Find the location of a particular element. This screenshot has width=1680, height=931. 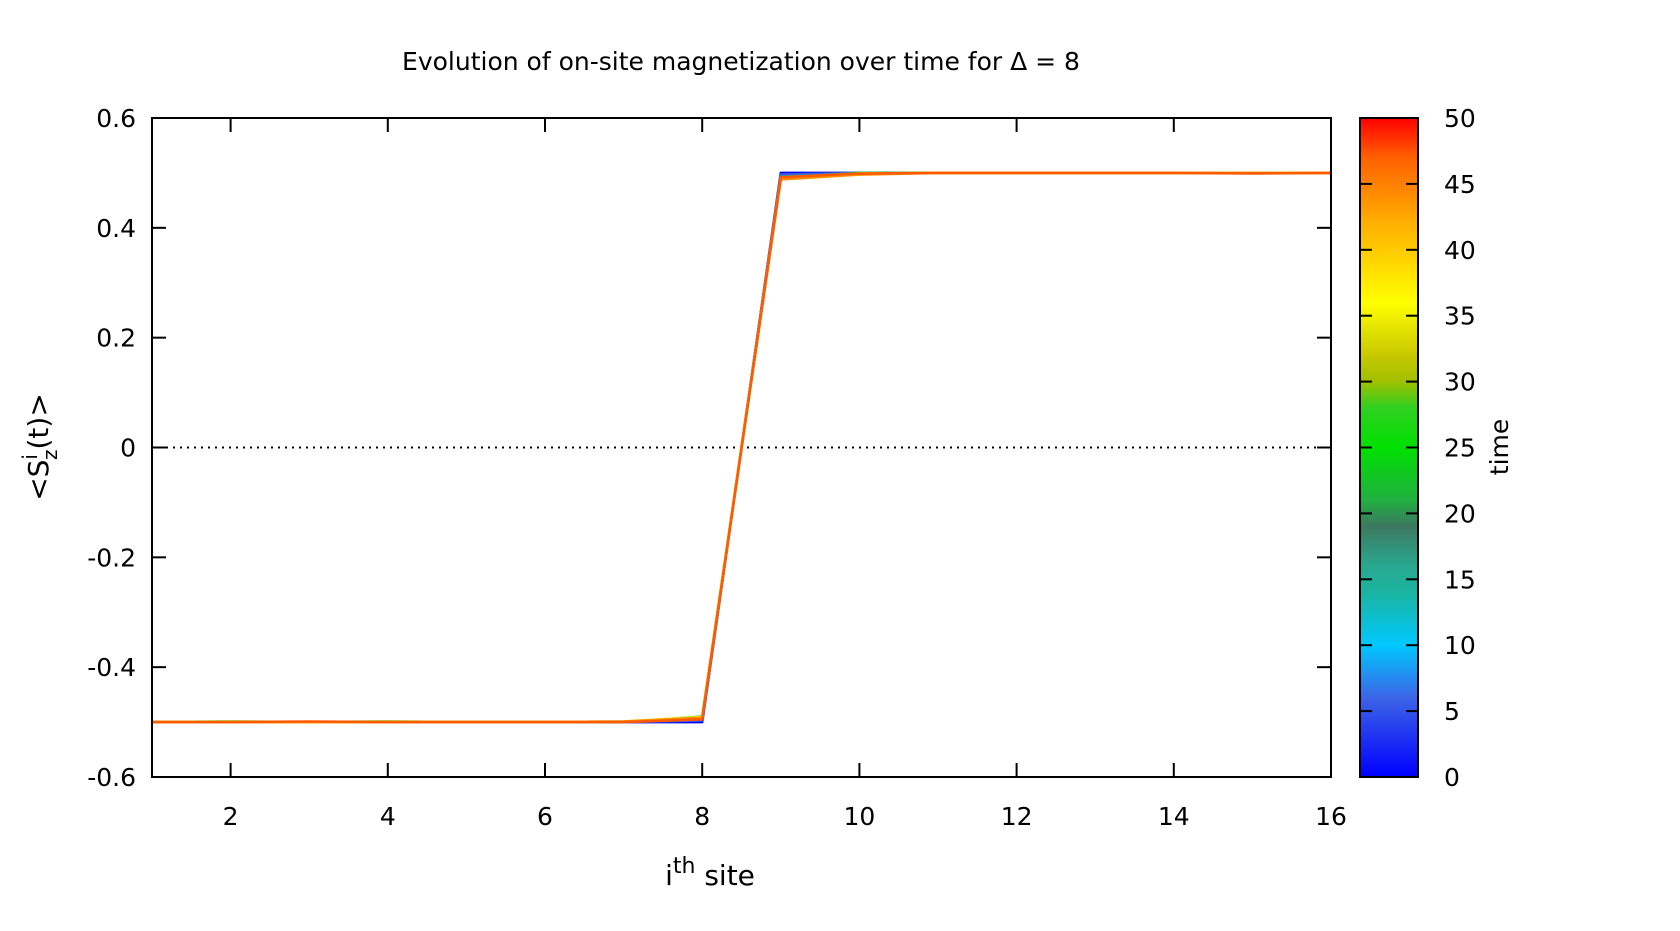

colorbar-tick-label: 25 is located at coordinates (1460, 448).